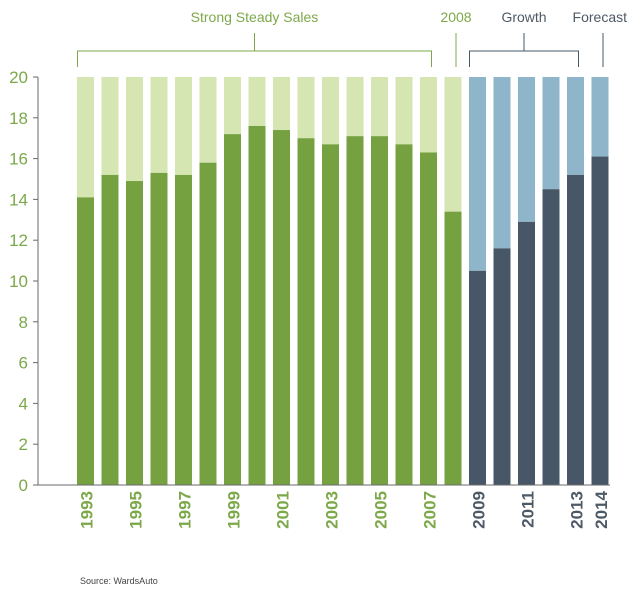 The width and height of the screenshot is (630, 600). What do you see at coordinates (23, 485) in the screenshot?
I see `y-tick-label: 0` at bounding box center [23, 485].